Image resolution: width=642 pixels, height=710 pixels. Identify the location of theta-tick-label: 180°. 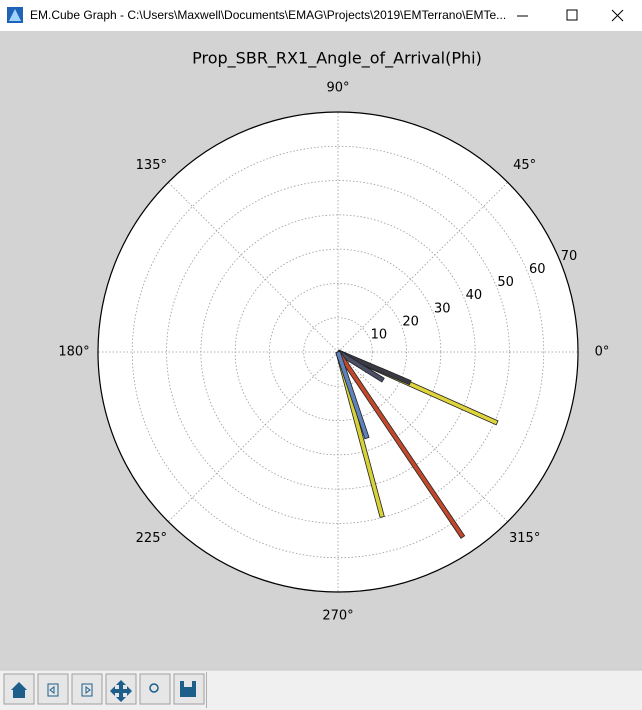
(73, 352).